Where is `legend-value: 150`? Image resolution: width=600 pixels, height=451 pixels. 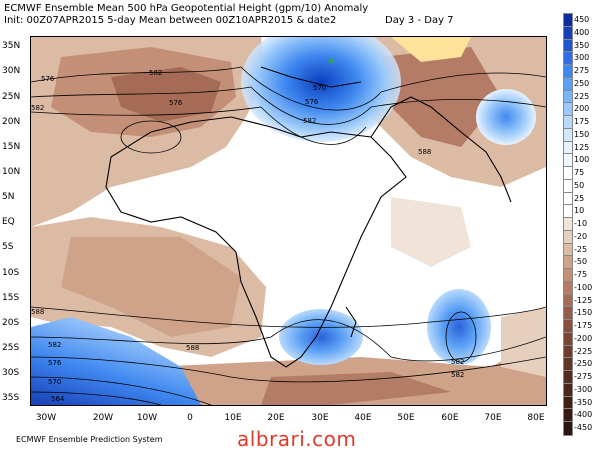 legend-value: 150 is located at coordinates (582, 134).